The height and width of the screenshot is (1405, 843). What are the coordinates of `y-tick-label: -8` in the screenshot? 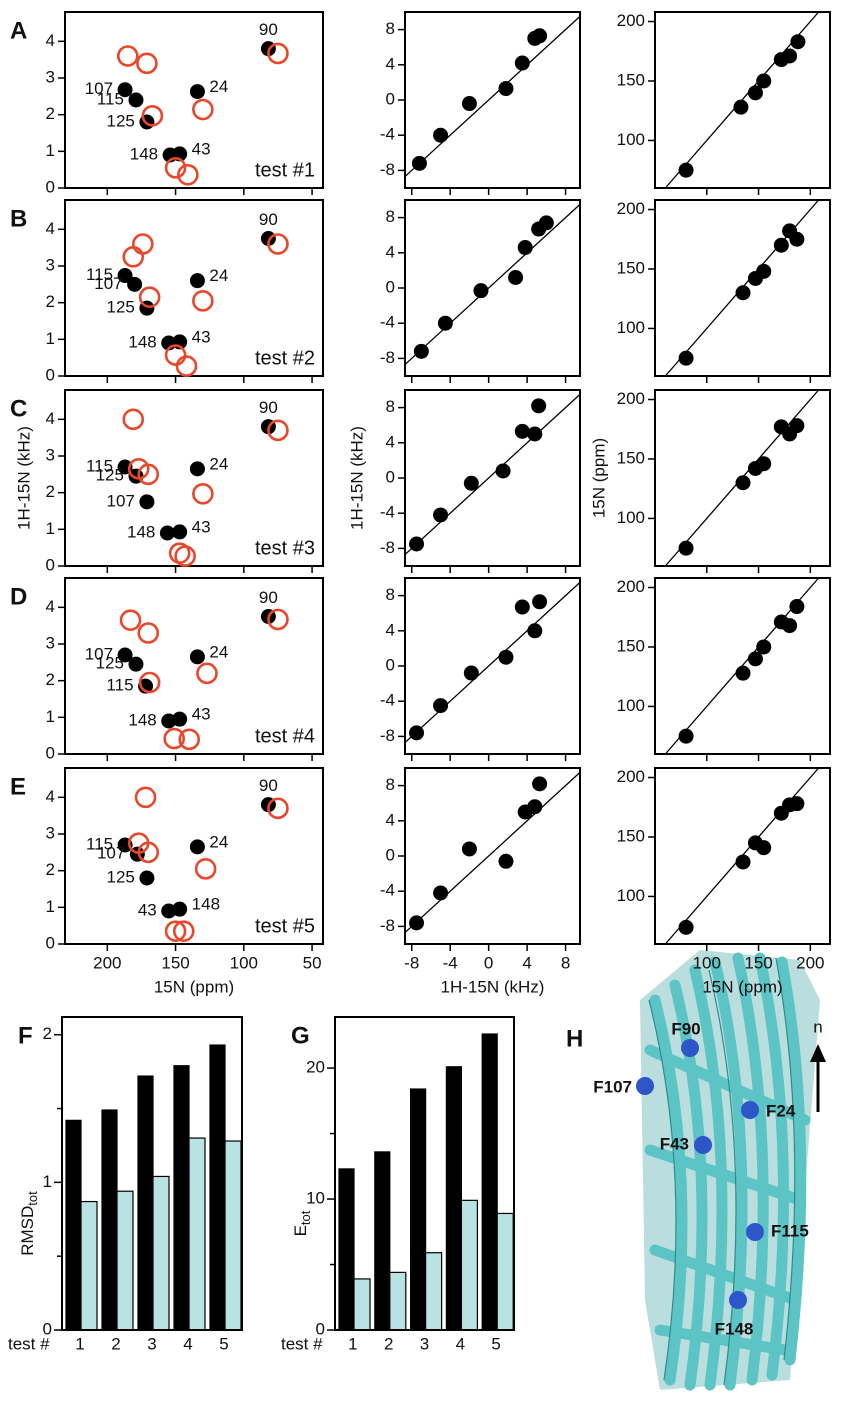 It's located at (387, 169).